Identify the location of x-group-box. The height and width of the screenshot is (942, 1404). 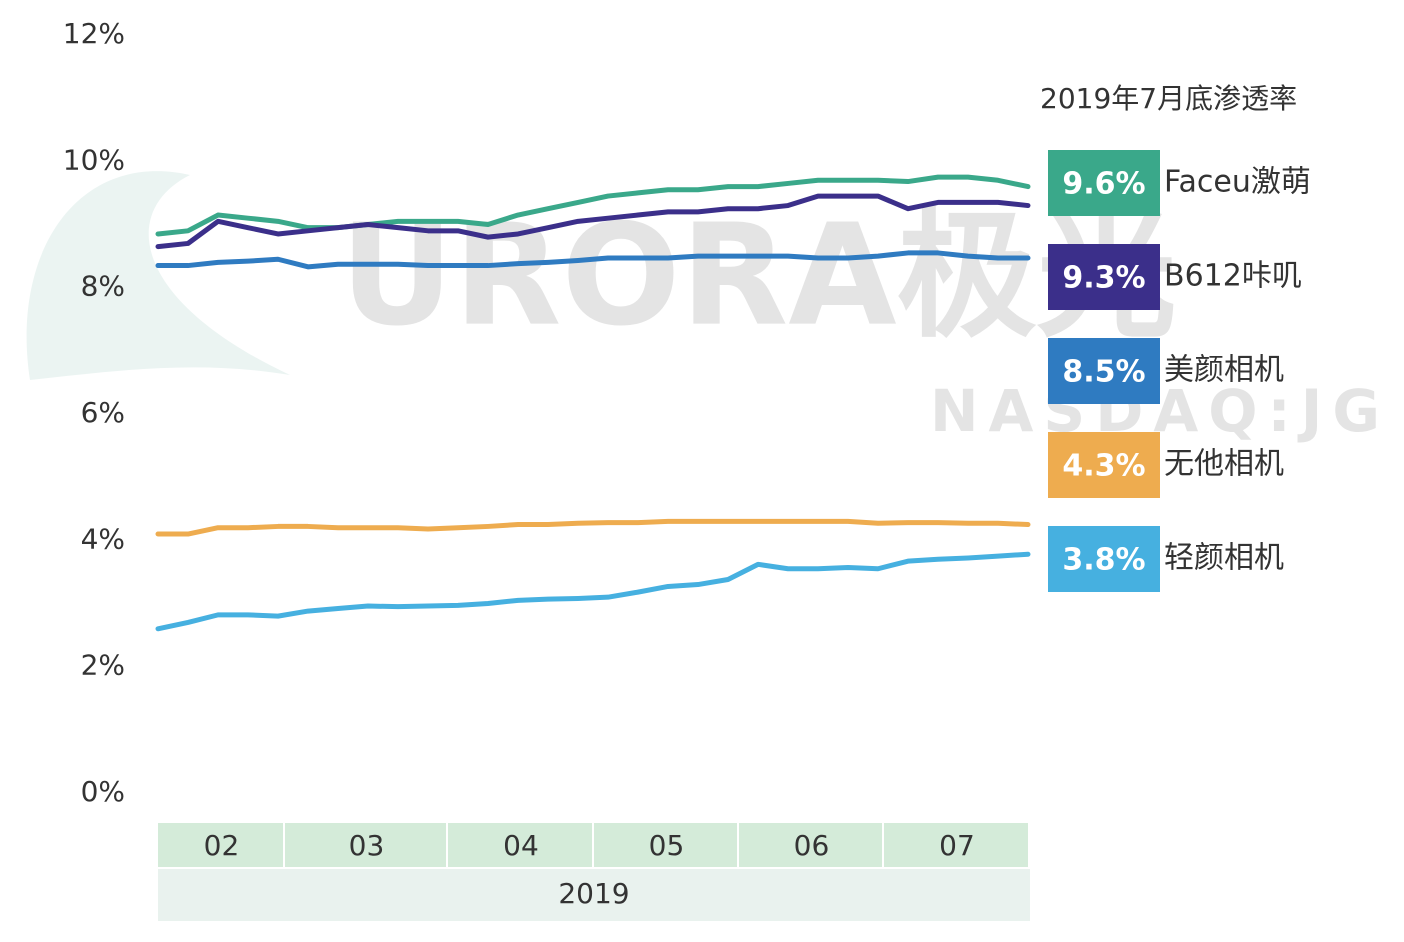
(594, 895).